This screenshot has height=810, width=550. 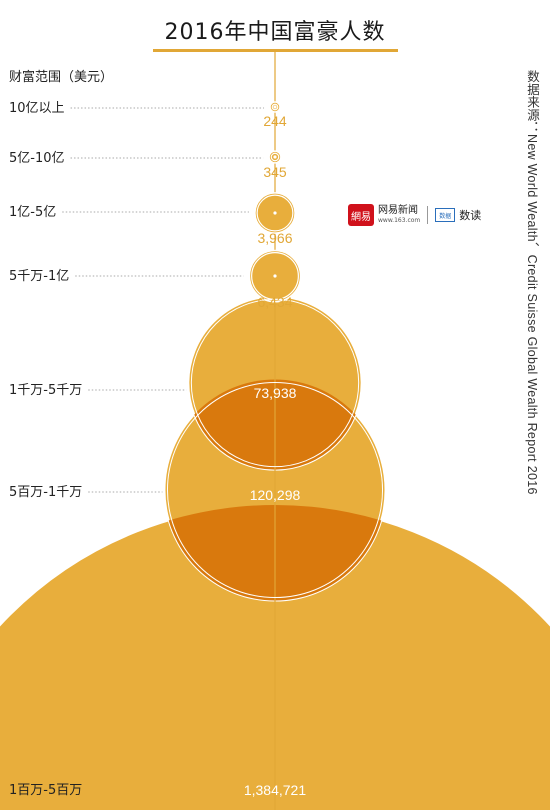 I want to click on value-label-2: 3,966, so click(x=274, y=238).